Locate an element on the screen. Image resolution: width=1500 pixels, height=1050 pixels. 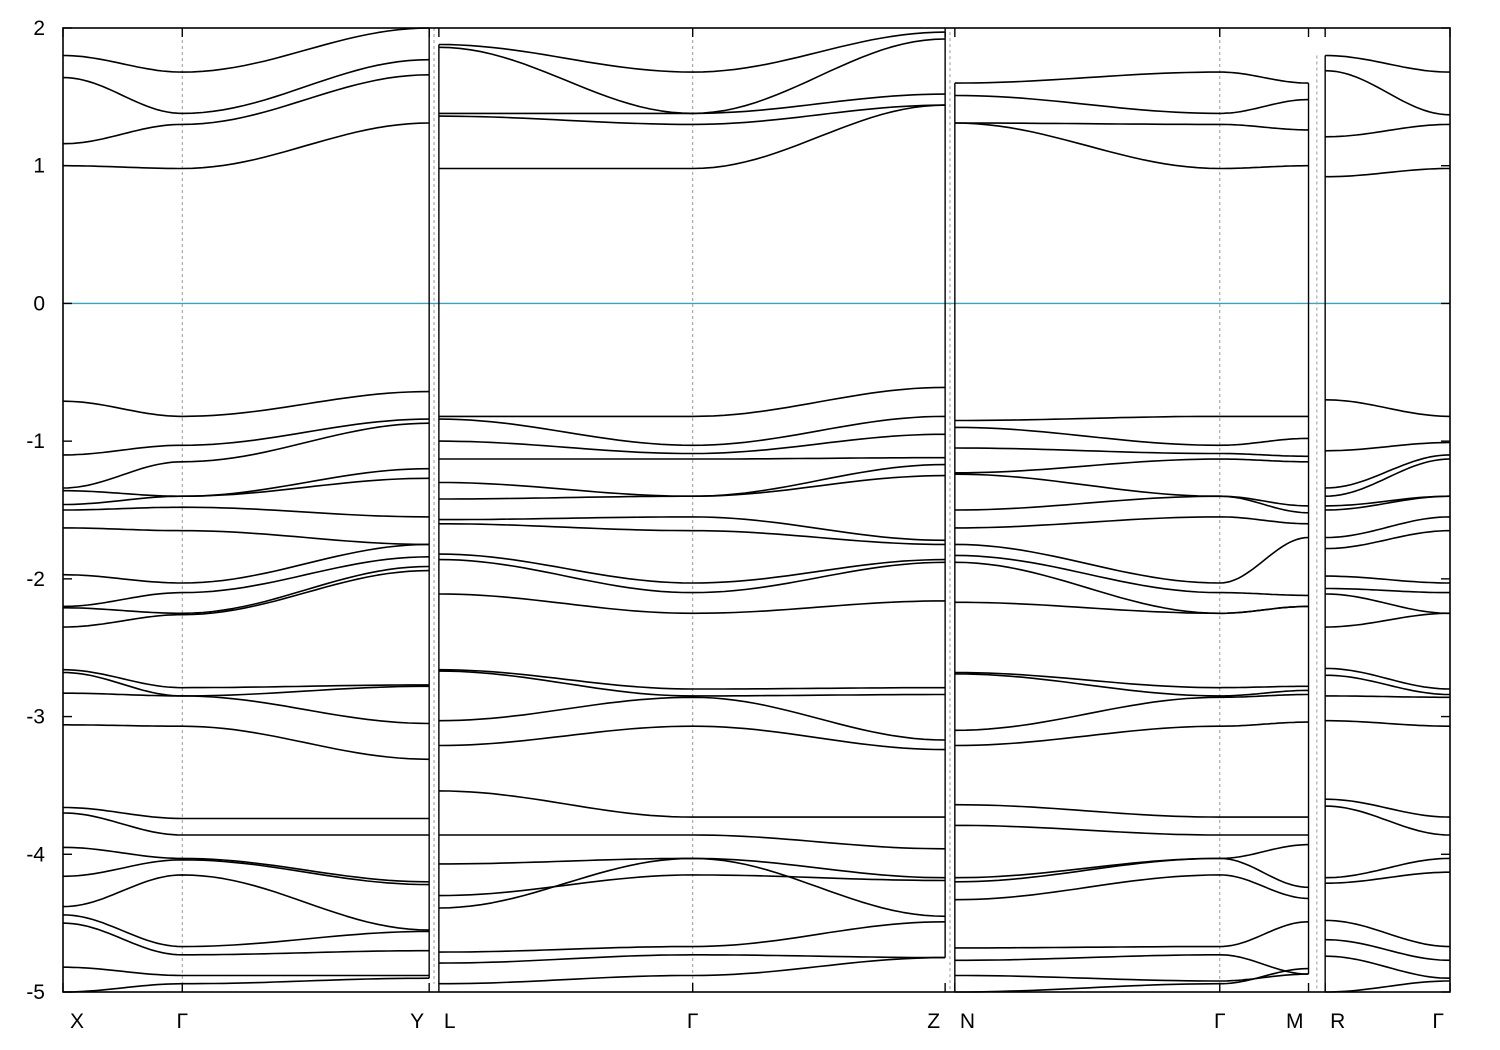
xtick-label-4: Γ is located at coordinates (693, 1021).